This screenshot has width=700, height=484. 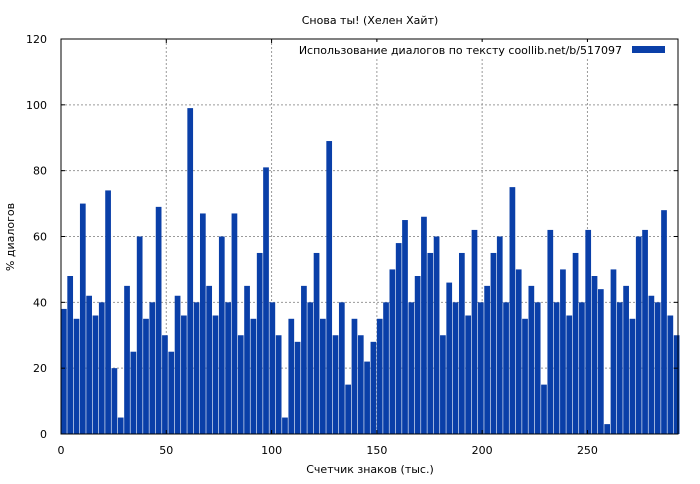 I want to click on legend-bg, so click(x=489, y=50).